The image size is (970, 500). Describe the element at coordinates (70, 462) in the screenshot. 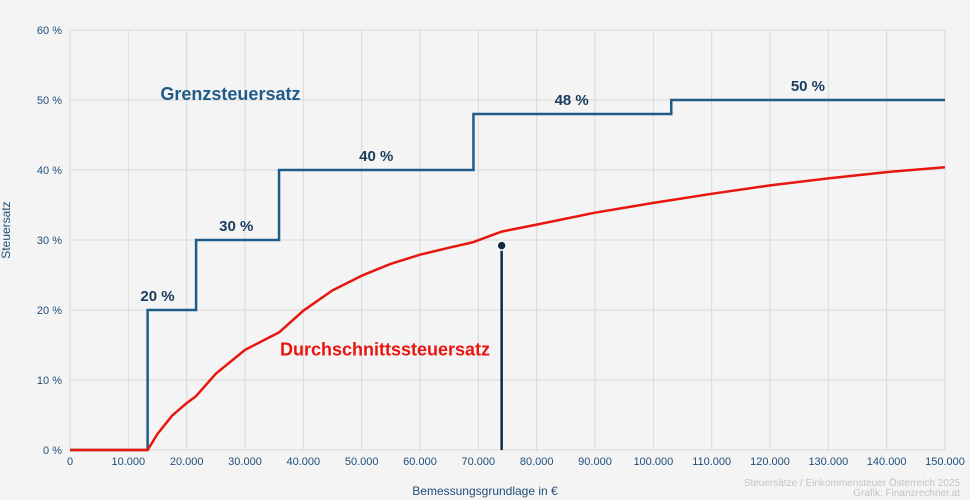

I see `x-tick-label: 0` at that location.